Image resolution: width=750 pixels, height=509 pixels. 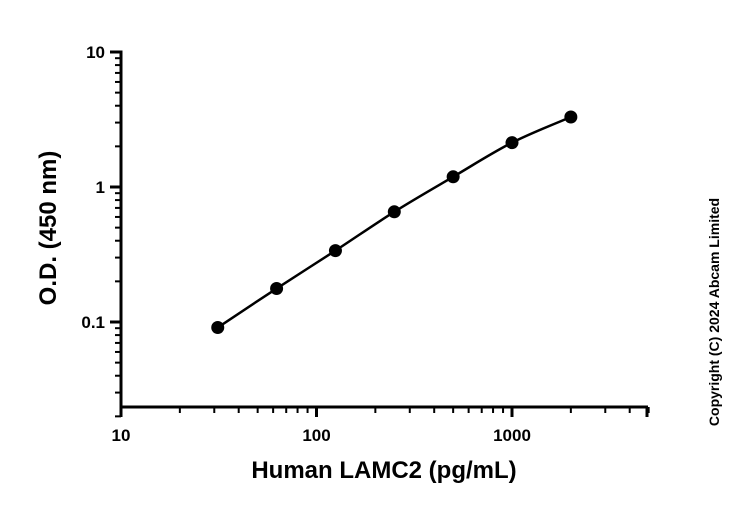 I want to click on x-tick-label: 100, so click(x=316, y=435).